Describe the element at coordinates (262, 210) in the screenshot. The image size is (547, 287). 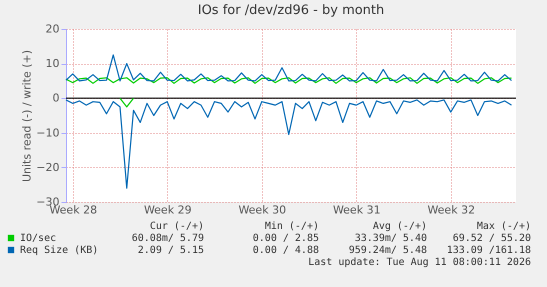
I see `x-tick-label: Week 30` at that location.